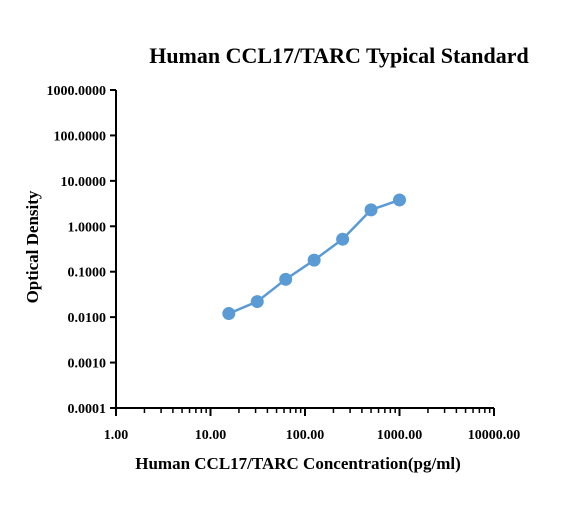 This screenshot has height=517, width=578. Describe the element at coordinates (400, 435) in the screenshot. I see `x-tick-label: 1000.00` at that location.